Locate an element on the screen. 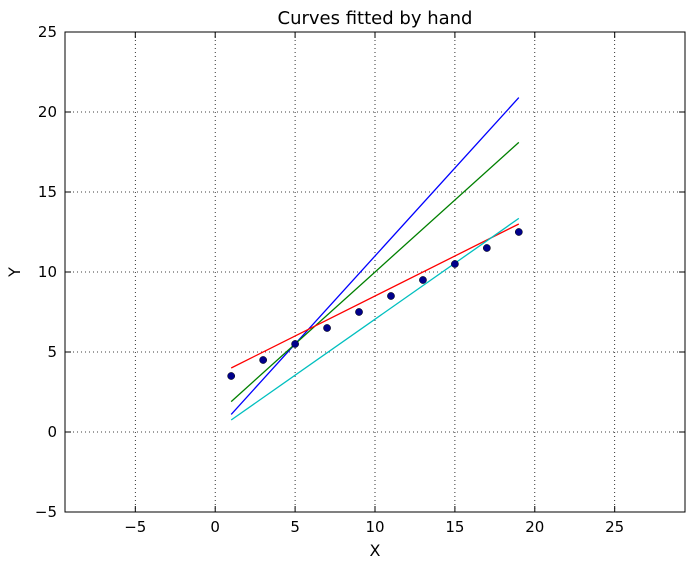 The image size is (695, 570). x-tick-labels: −5 0 5 10 15 20 25 is located at coordinates (374, 527).